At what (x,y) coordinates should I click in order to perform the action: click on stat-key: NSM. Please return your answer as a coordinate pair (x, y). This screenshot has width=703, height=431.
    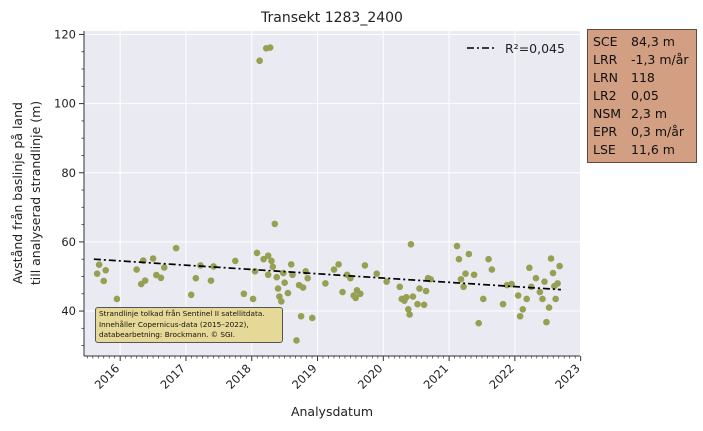
    Looking at the image, I should click on (607, 113).